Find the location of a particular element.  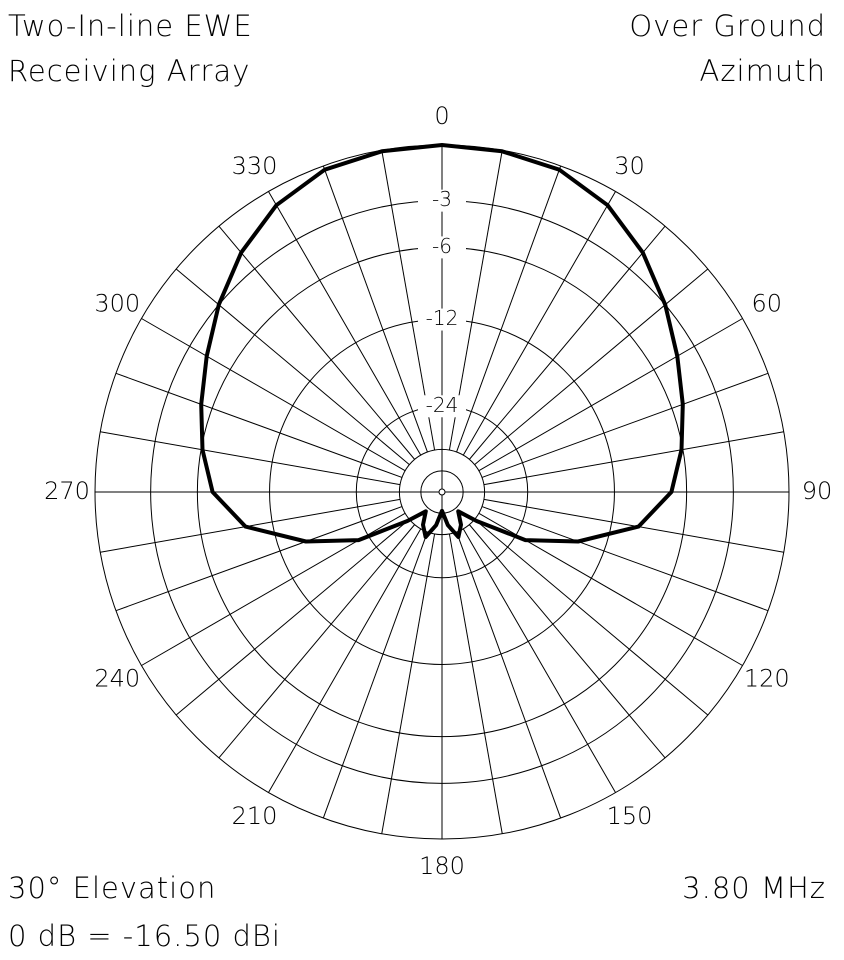

annotation: 3.80 MHz is located at coordinates (754, 888).